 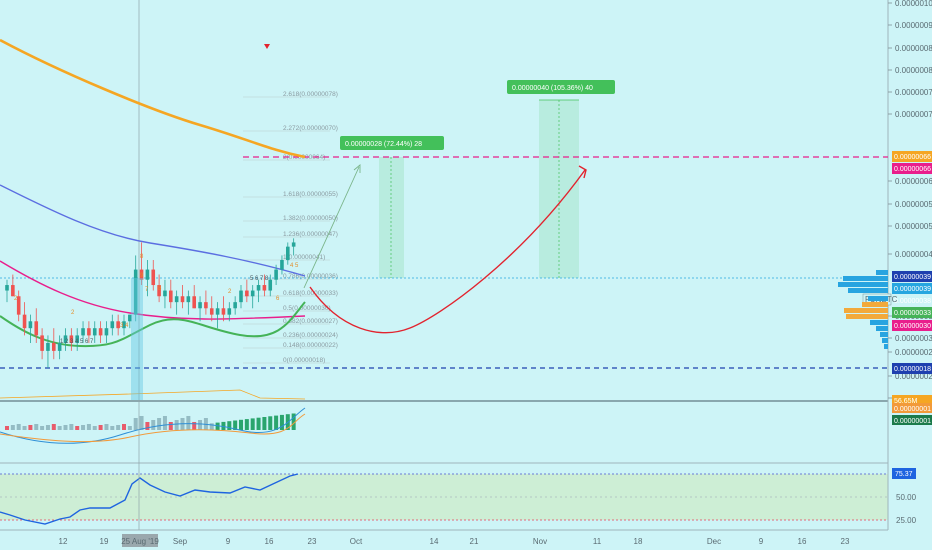 What do you see at coordinates (906, 520) in the screenshot?
I see `rsi-level-label: 25.00` at bounding box center [906, 520].